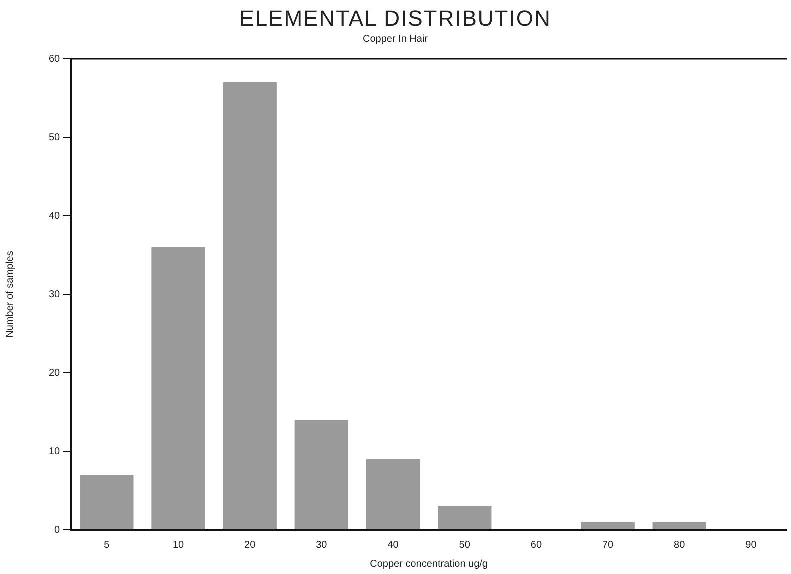 Image resolution: width=791 pixels, height=574 pixels. I want to click on x-tick-label: 90, so click(752, 545).